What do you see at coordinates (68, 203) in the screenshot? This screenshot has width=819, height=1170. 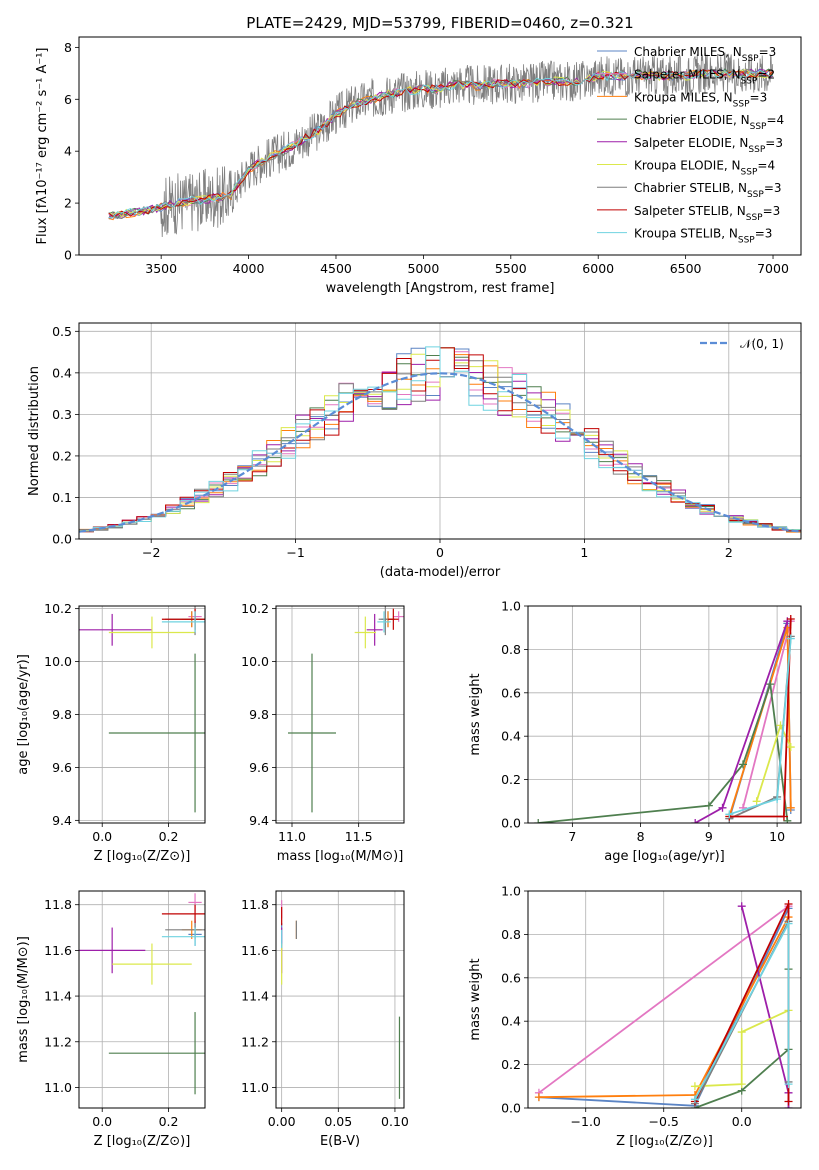 I see `y-tick-label: 2` at bounding box center [68, 203].